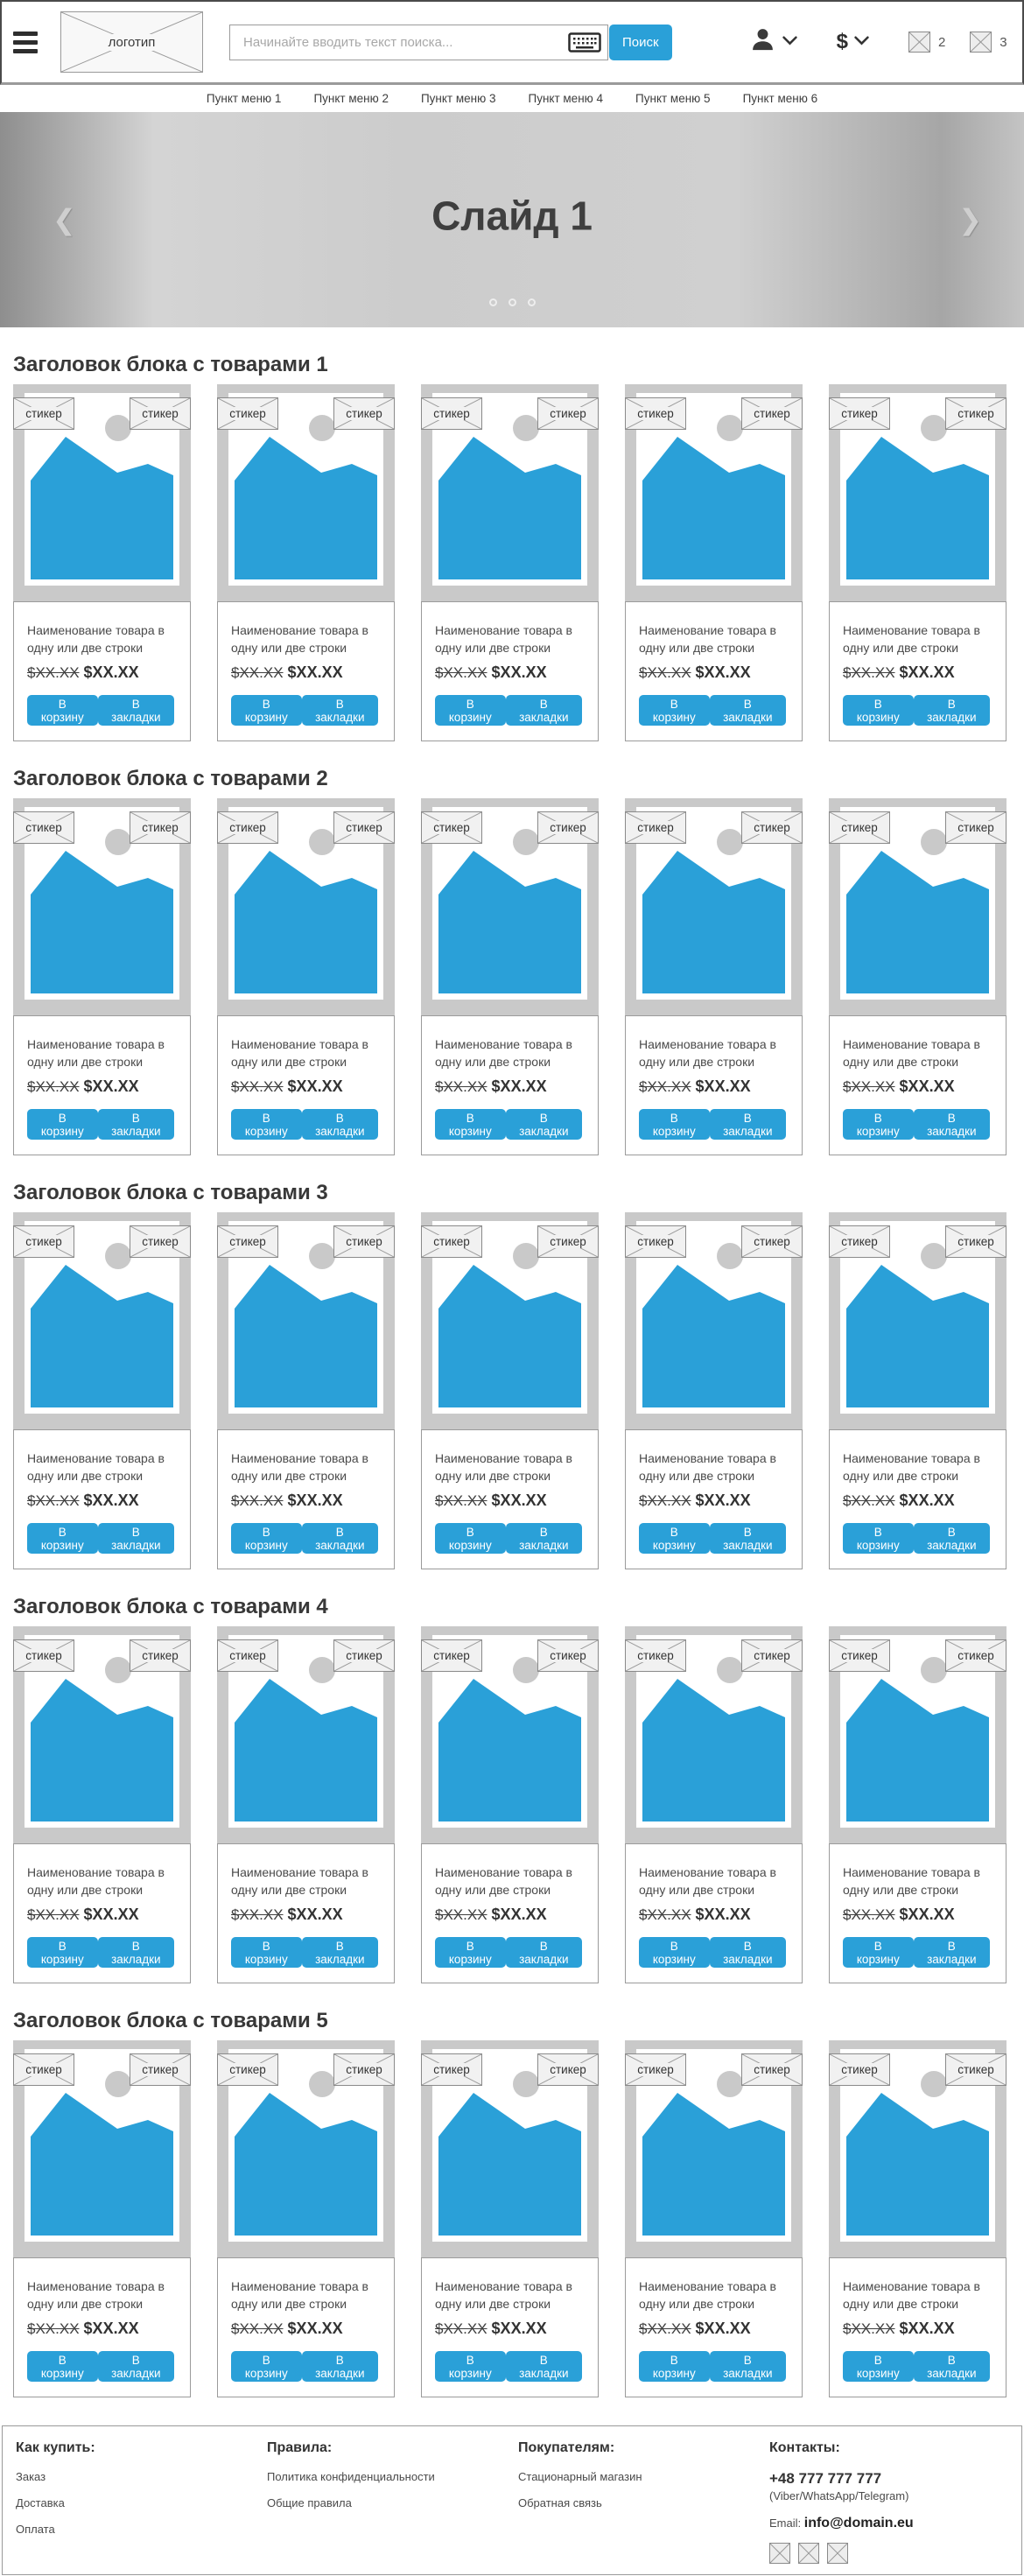  Describe the element at coordinates (418, 42) in the screenshot. I see `search-input` at that location.